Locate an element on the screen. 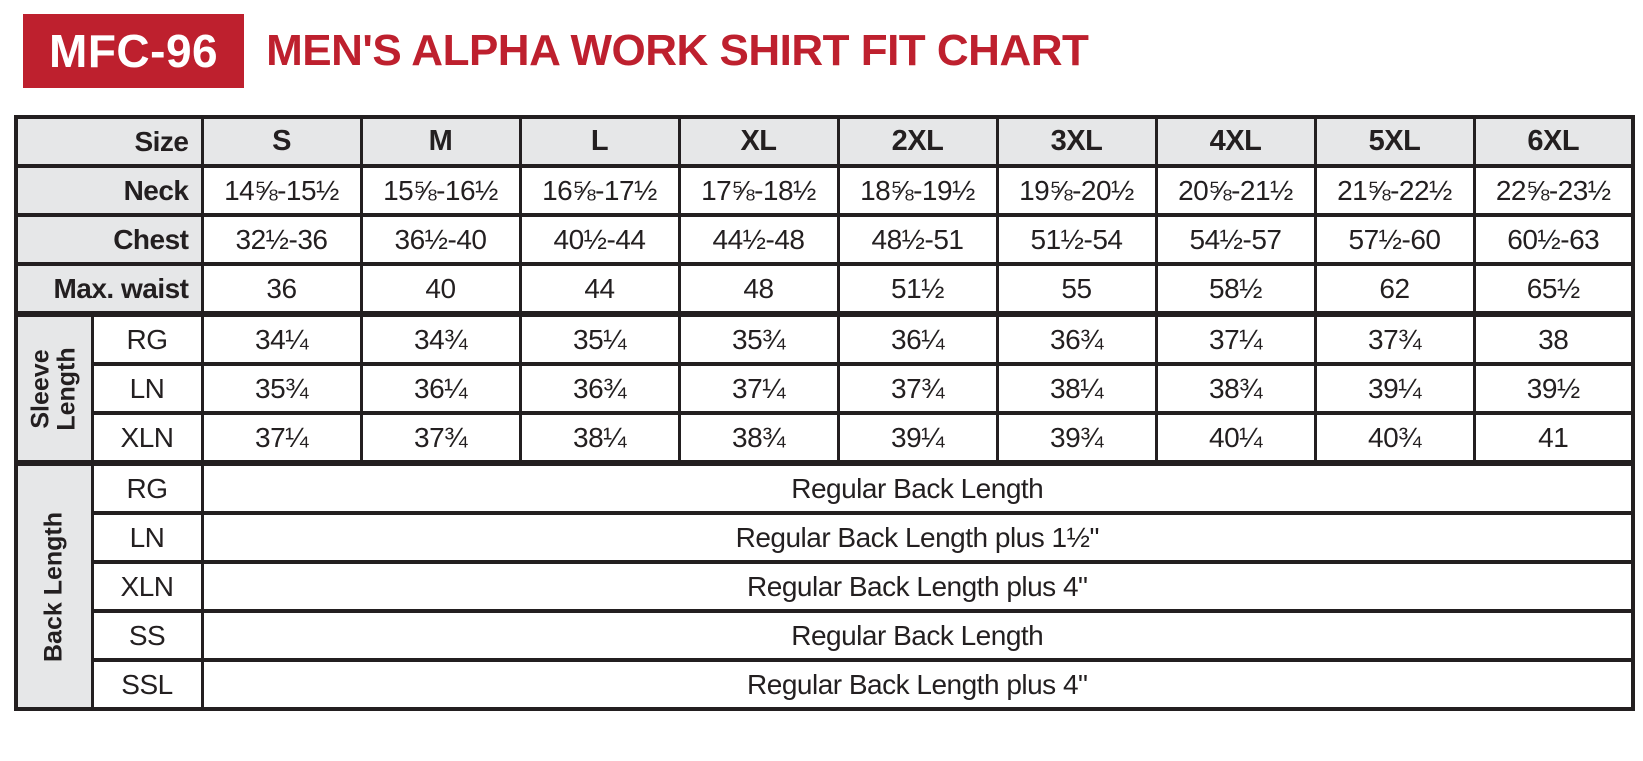 This screenshot has height=761, width=1643. size-column-header: M is located at coordinates (440, 141).